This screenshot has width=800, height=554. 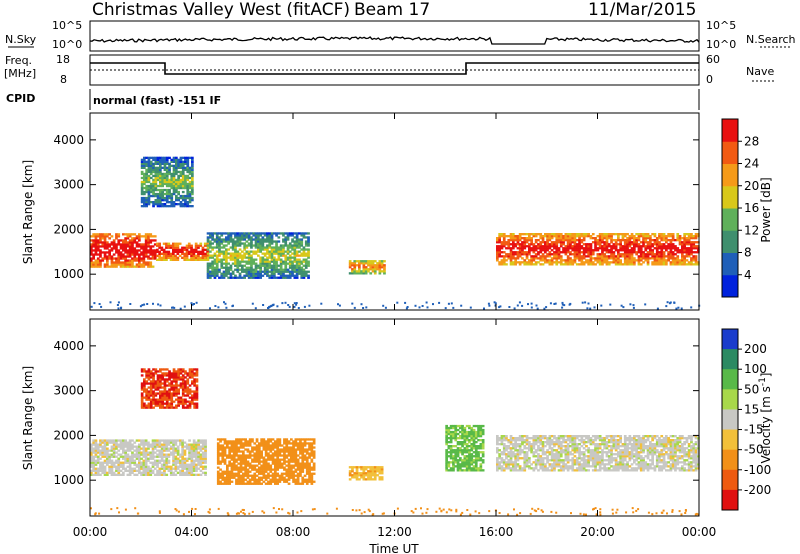 I want to click on cpid-label: CPID, so click(x=20, y=98).